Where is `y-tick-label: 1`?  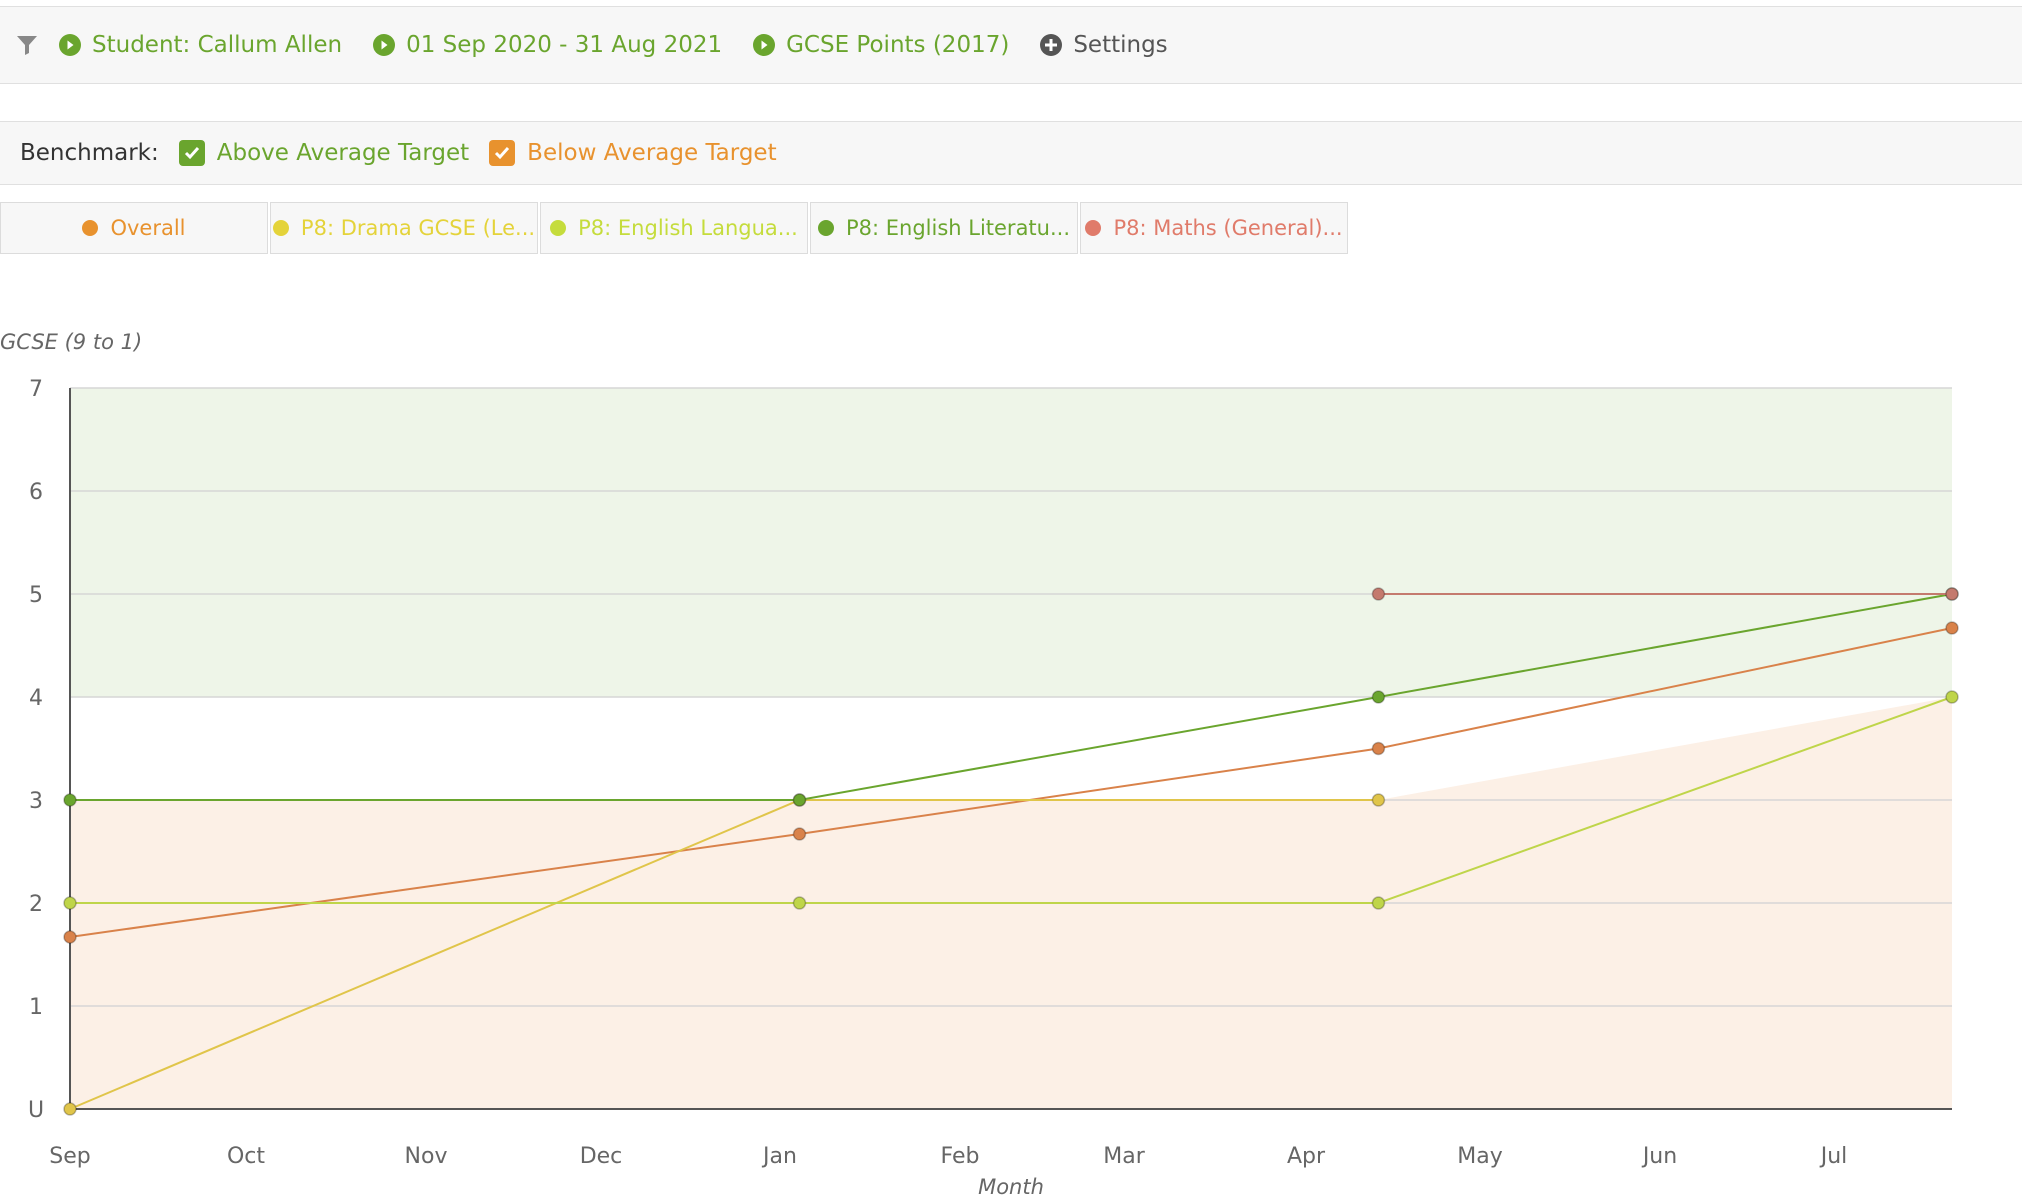 y-tick-label: 1 is located at coordinates (36, 1007).